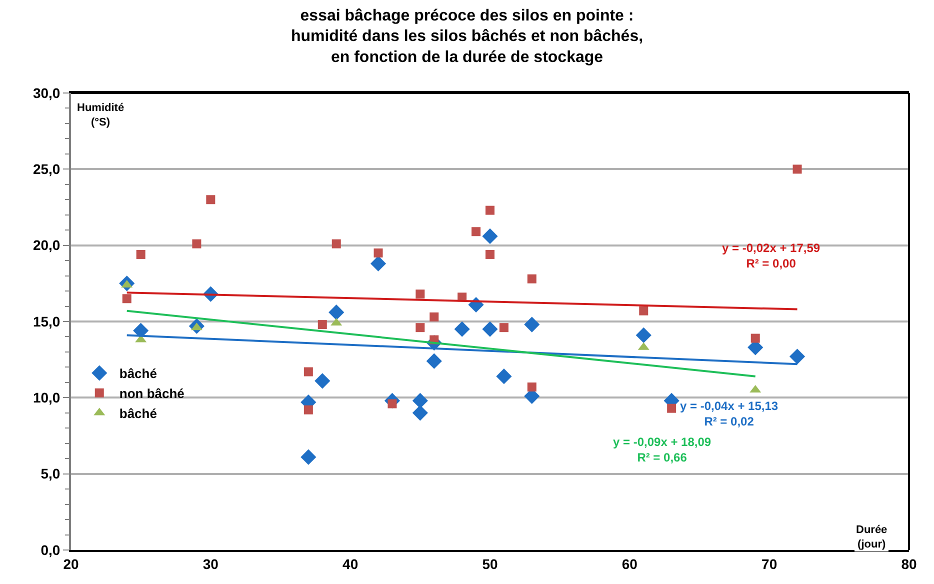 The image size is (934, 584). What do you see at coordinates (46, 321) in the screenshot?
I see `y-tick-label: 15,0` at bounding box center [46, 321].